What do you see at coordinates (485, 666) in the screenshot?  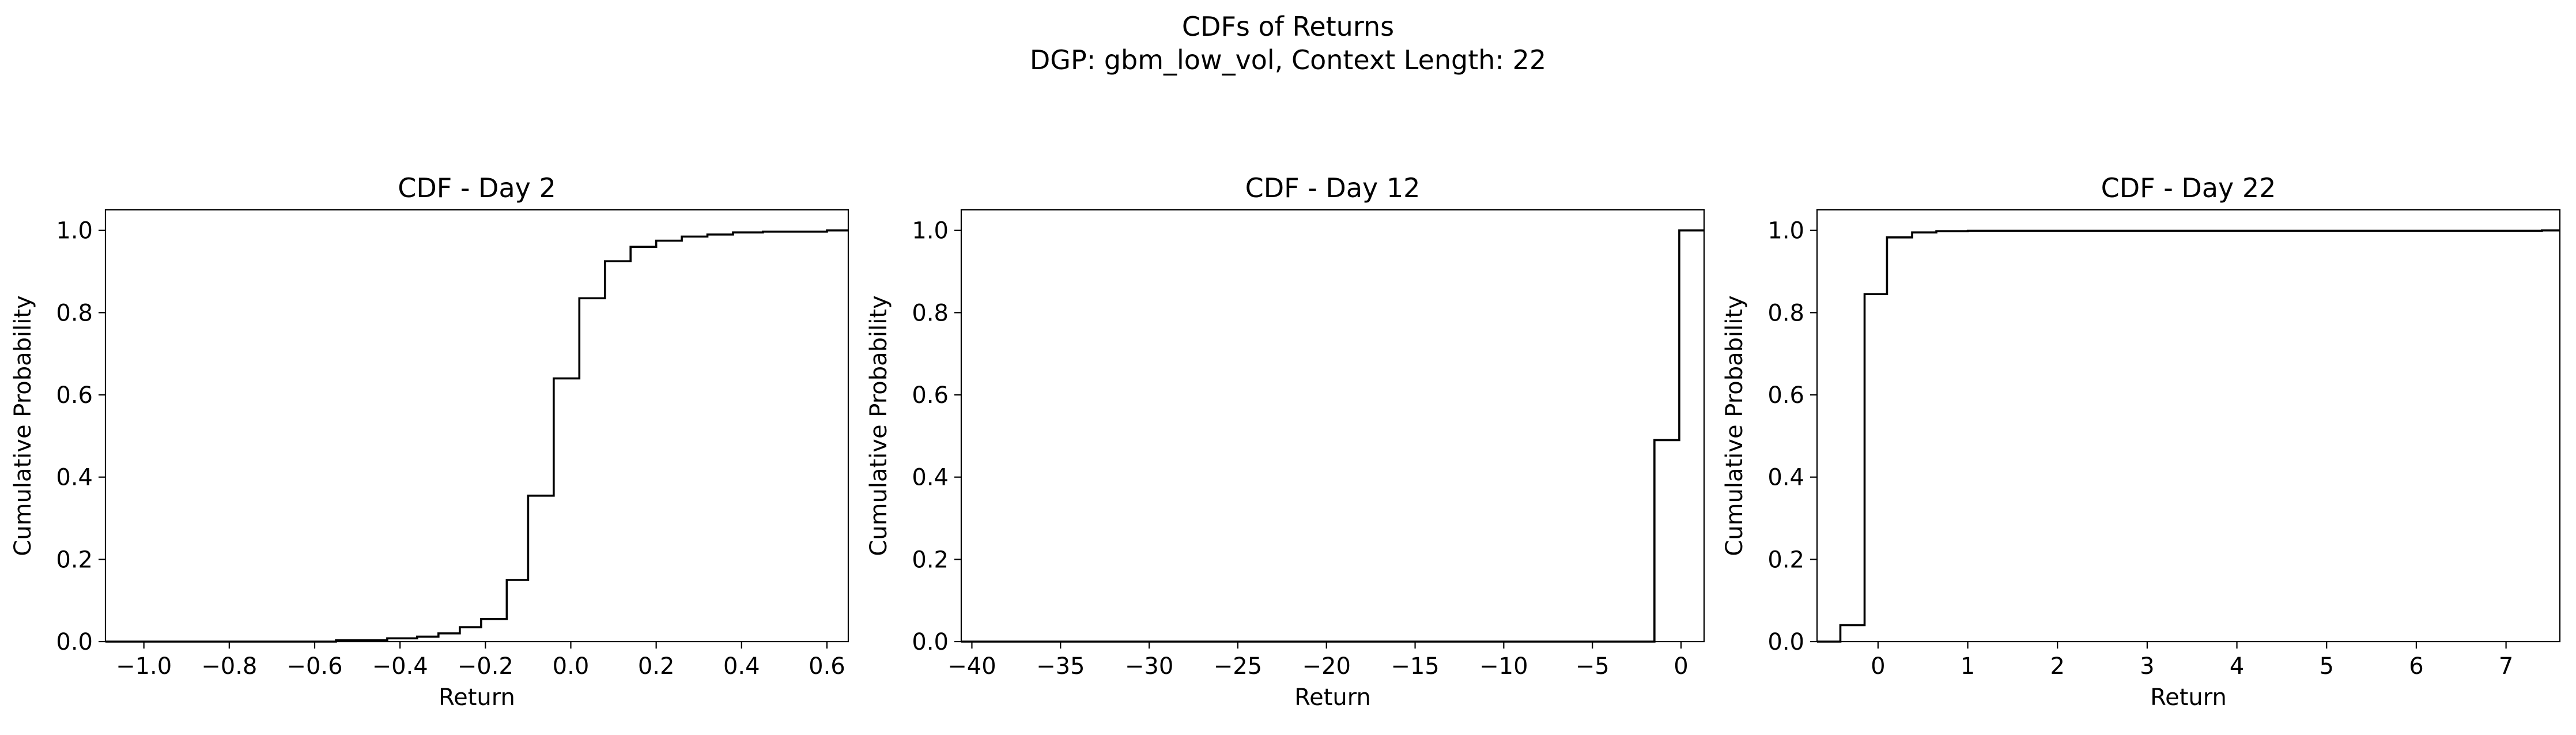 I see `x-tick-label: −0.2` at bounding box center [485, 666].